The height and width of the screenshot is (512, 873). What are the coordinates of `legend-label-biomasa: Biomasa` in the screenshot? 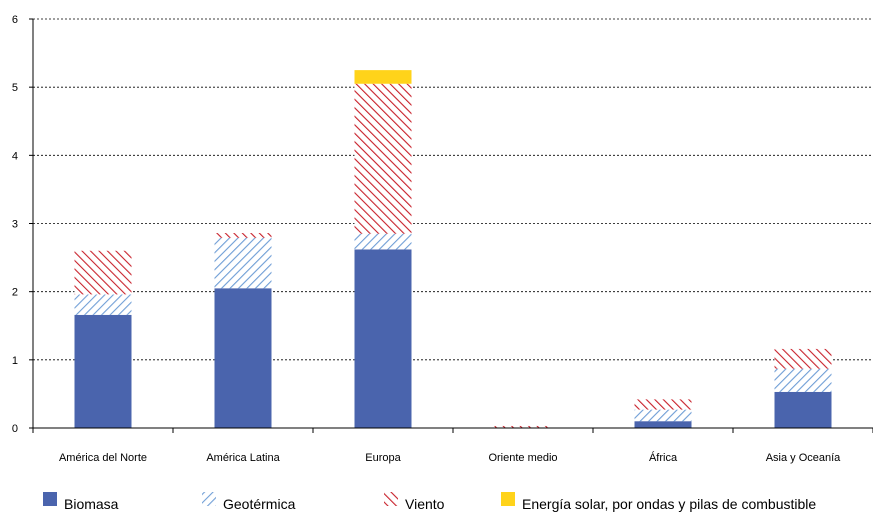 It's located at (91, 504).